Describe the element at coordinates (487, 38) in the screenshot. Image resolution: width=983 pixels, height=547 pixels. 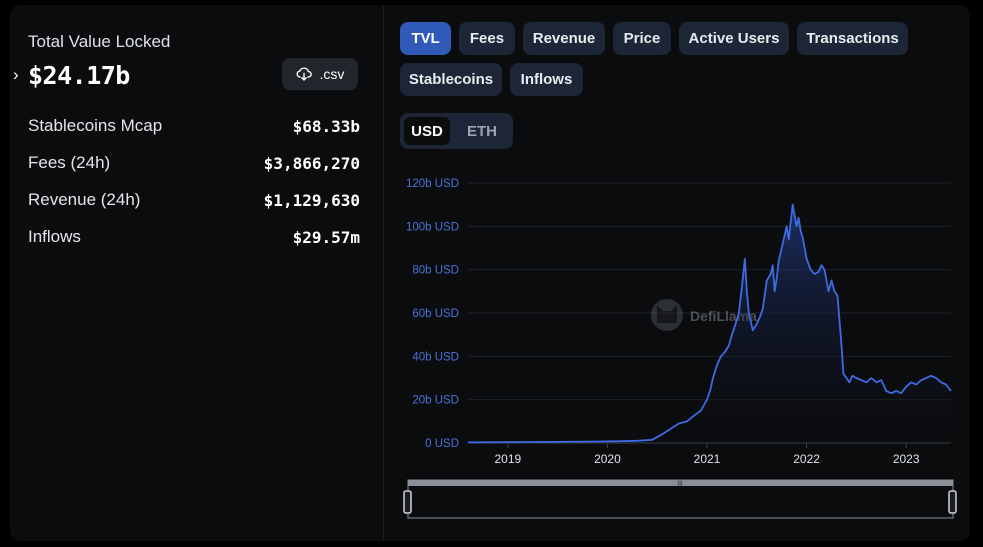
I see `tab-fees: Fees` at that location.